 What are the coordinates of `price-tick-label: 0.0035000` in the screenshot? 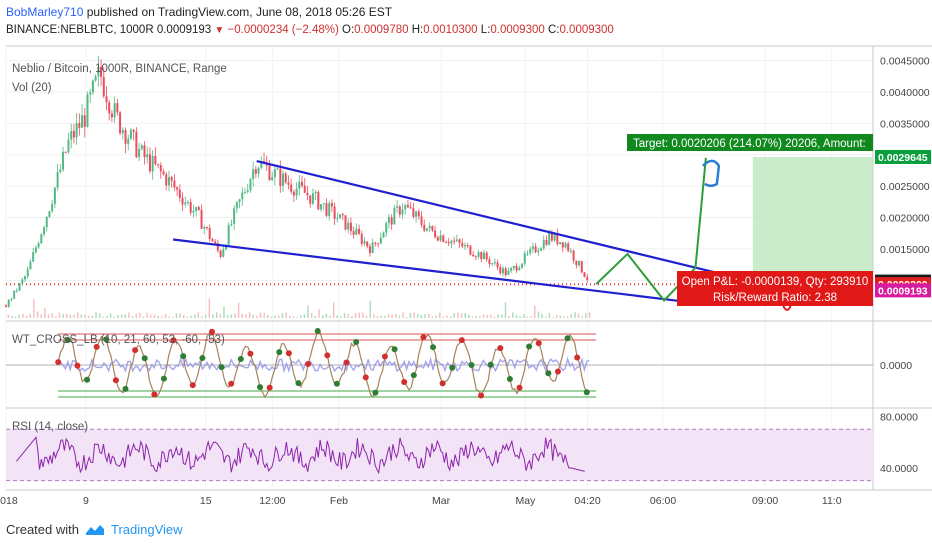 It's located at (905, 124).